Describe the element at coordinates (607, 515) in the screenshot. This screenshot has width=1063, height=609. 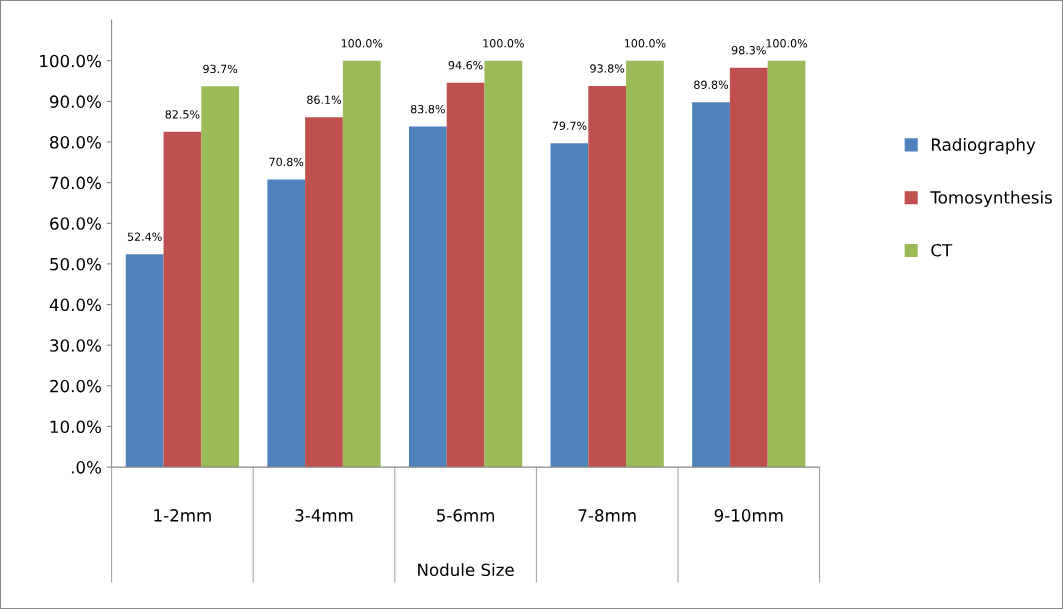
I see `x-tick-label: 7-8mm` at that location.